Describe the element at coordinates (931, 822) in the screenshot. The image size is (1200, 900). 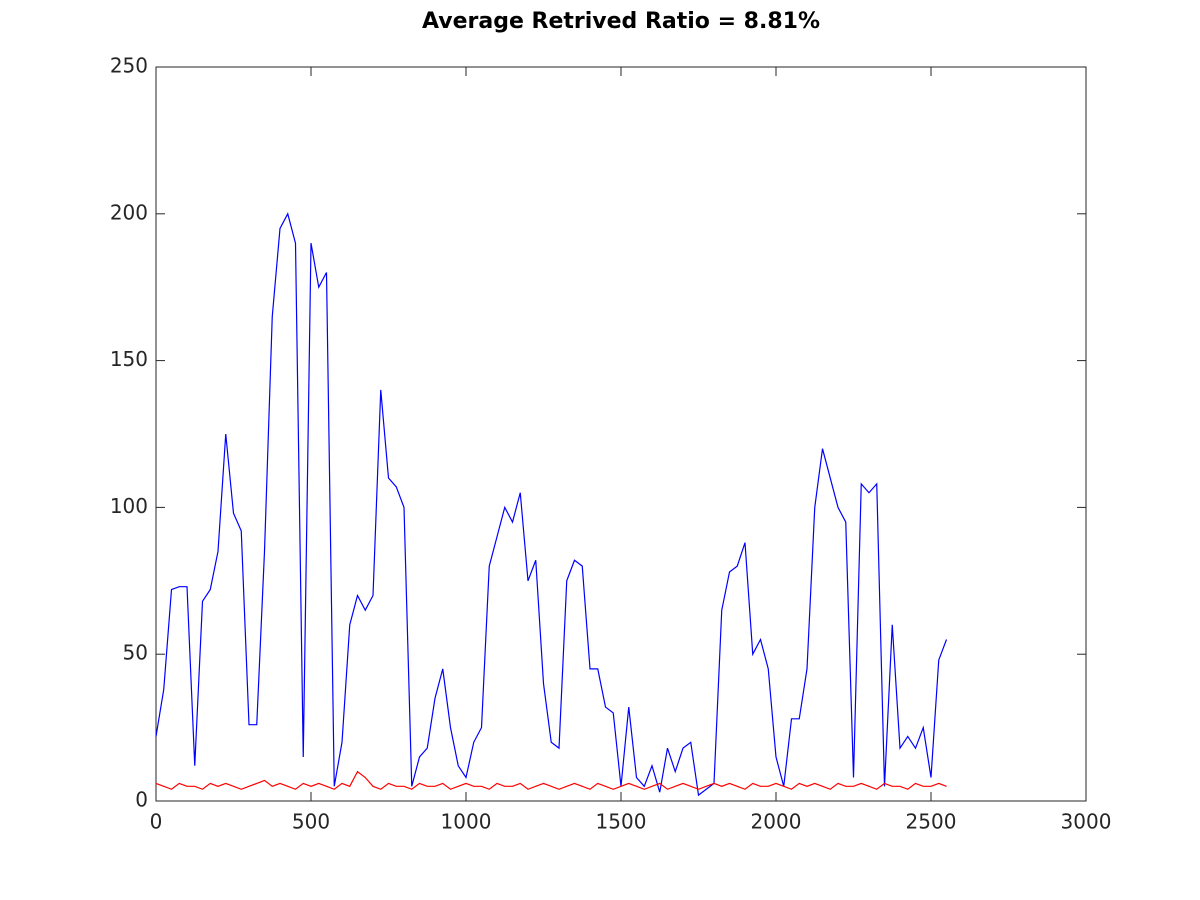
I see `x-tick-label: 2500` at that location.